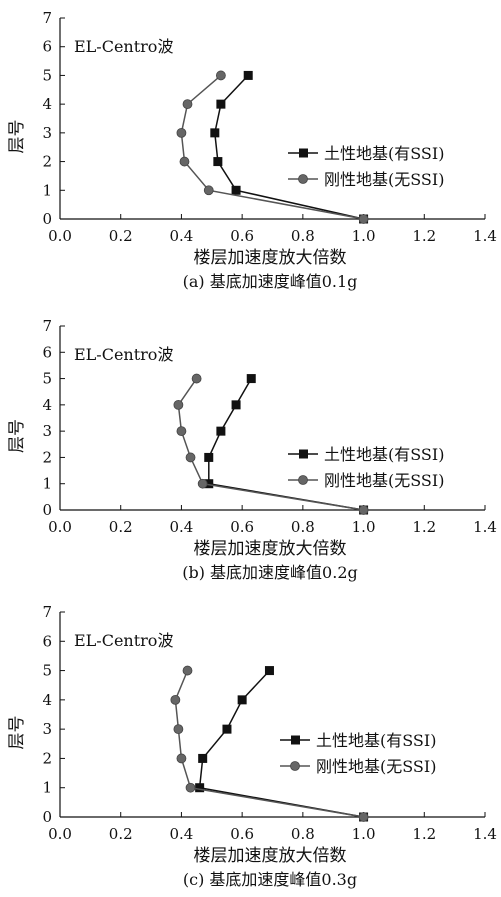 The height and width of the screenshot is (897, 501). What do you see at coordinates (270, 281) in the screenshot?
I see `chart-caption: (a) 基底加速度峰值0.1g` at bounding box center [270, 281].